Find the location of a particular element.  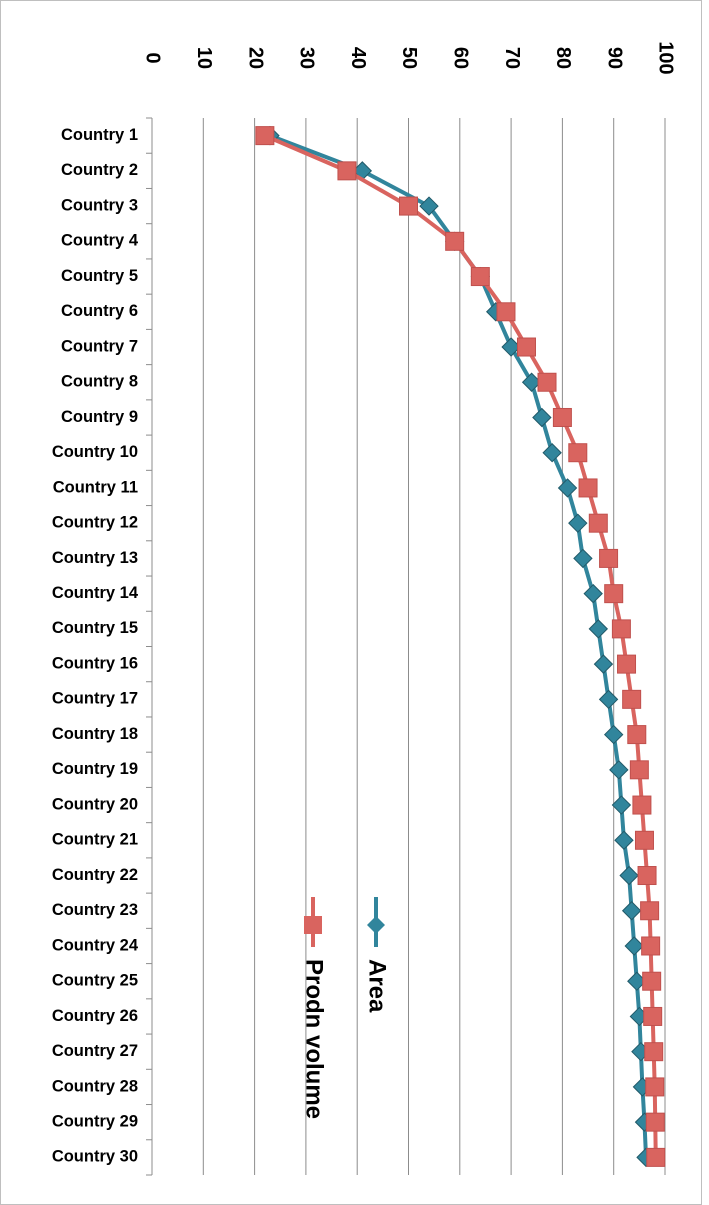

category-label: Country 20 is located at coordinates (95, 804).